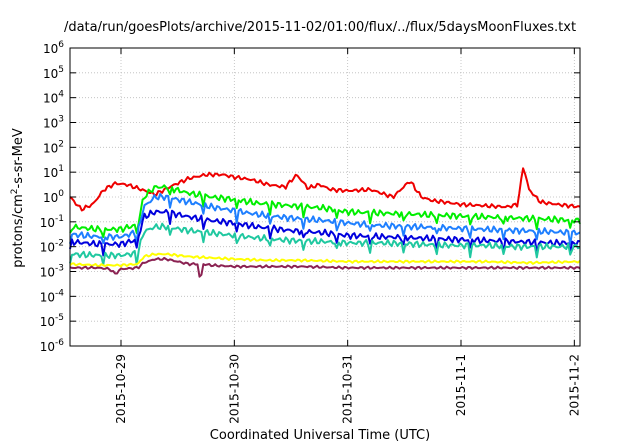 Image resolution: width=640 pixels, height=448 pixels. I want to click on y-tick-label: 10⁴, so click(53, 98).